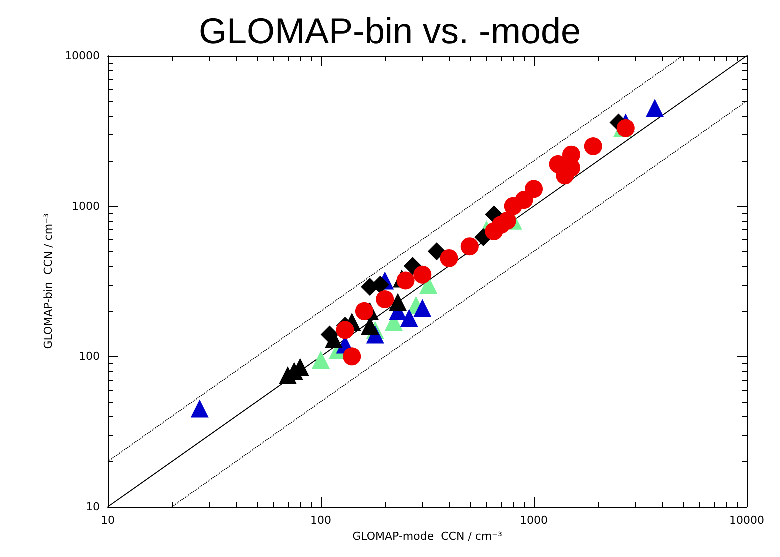  Describe the element at coordinates (93, 507) in the screenshot. I see `y-tick-label: 10` at that location.